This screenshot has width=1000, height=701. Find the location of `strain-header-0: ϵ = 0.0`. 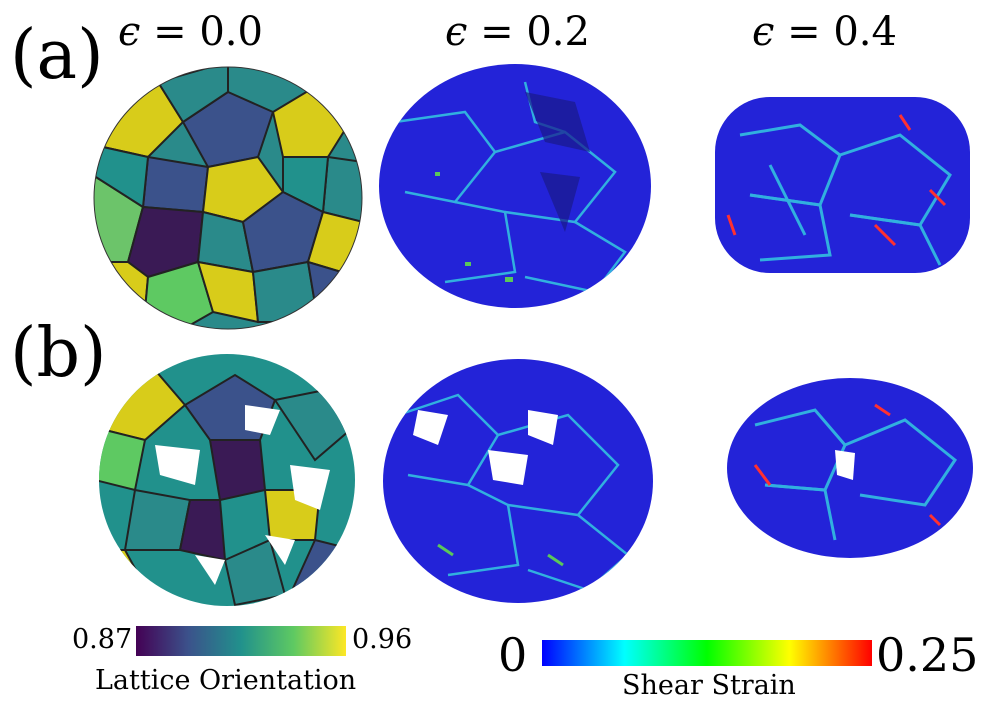

strain-header-0: ϵ = 0.0 is located at coordinates (190, 32).